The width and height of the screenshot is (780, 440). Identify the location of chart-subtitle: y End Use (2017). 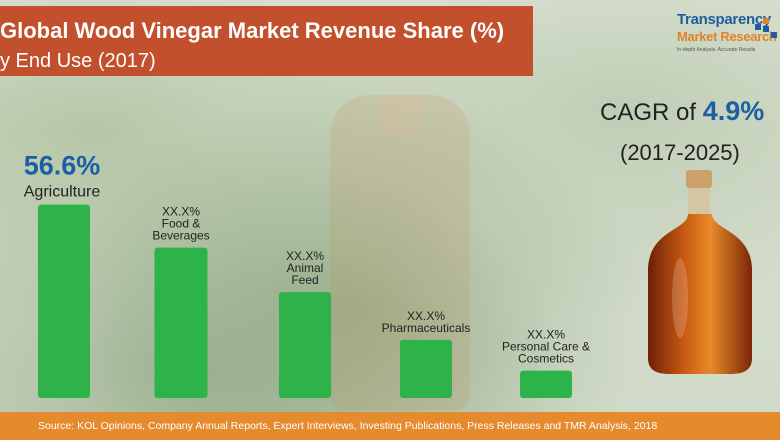
(78, 61).